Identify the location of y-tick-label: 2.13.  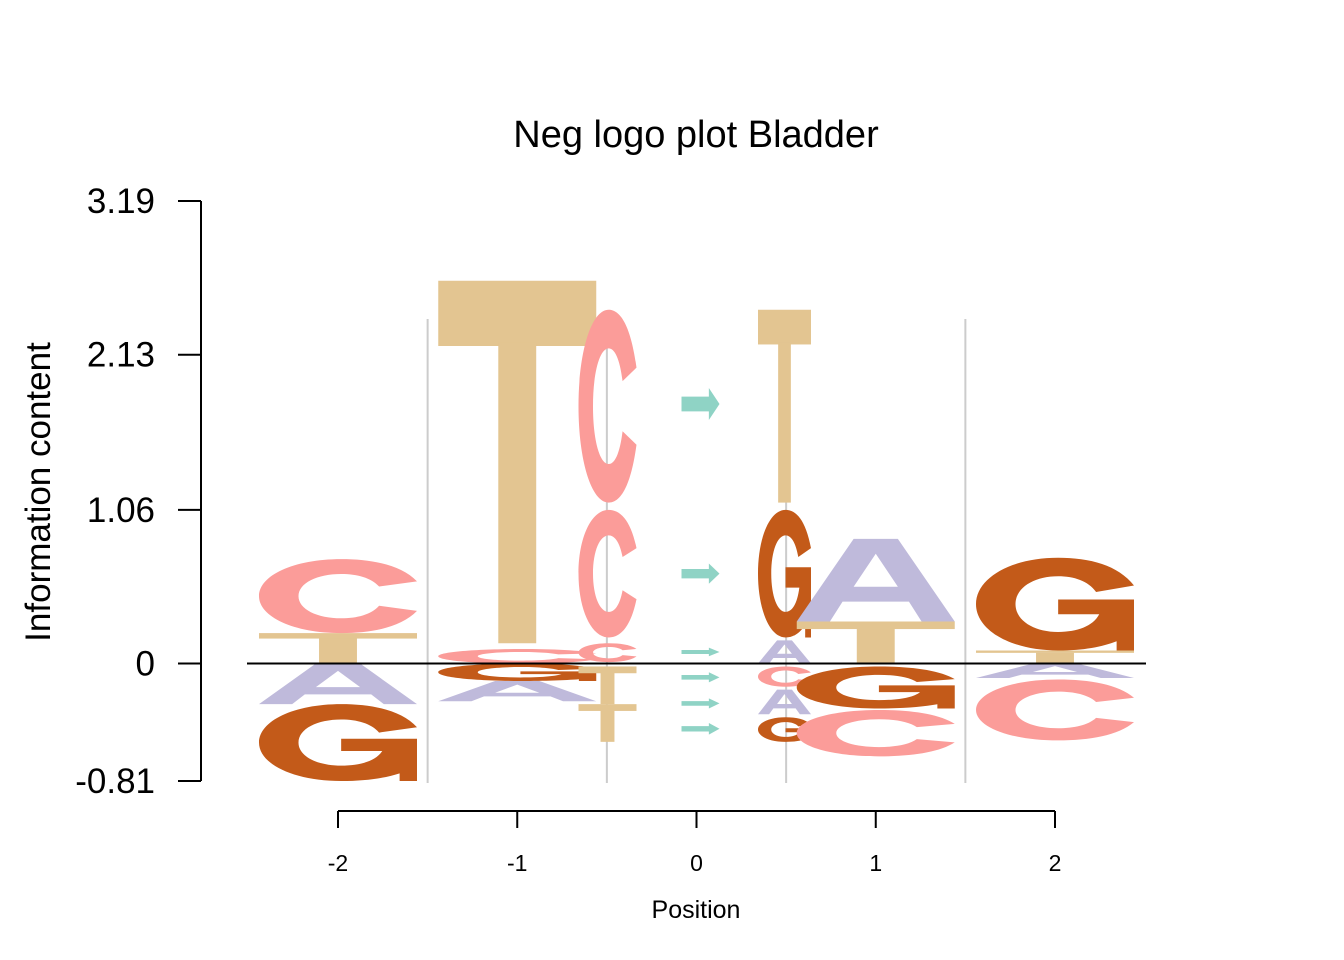
(121, 355).